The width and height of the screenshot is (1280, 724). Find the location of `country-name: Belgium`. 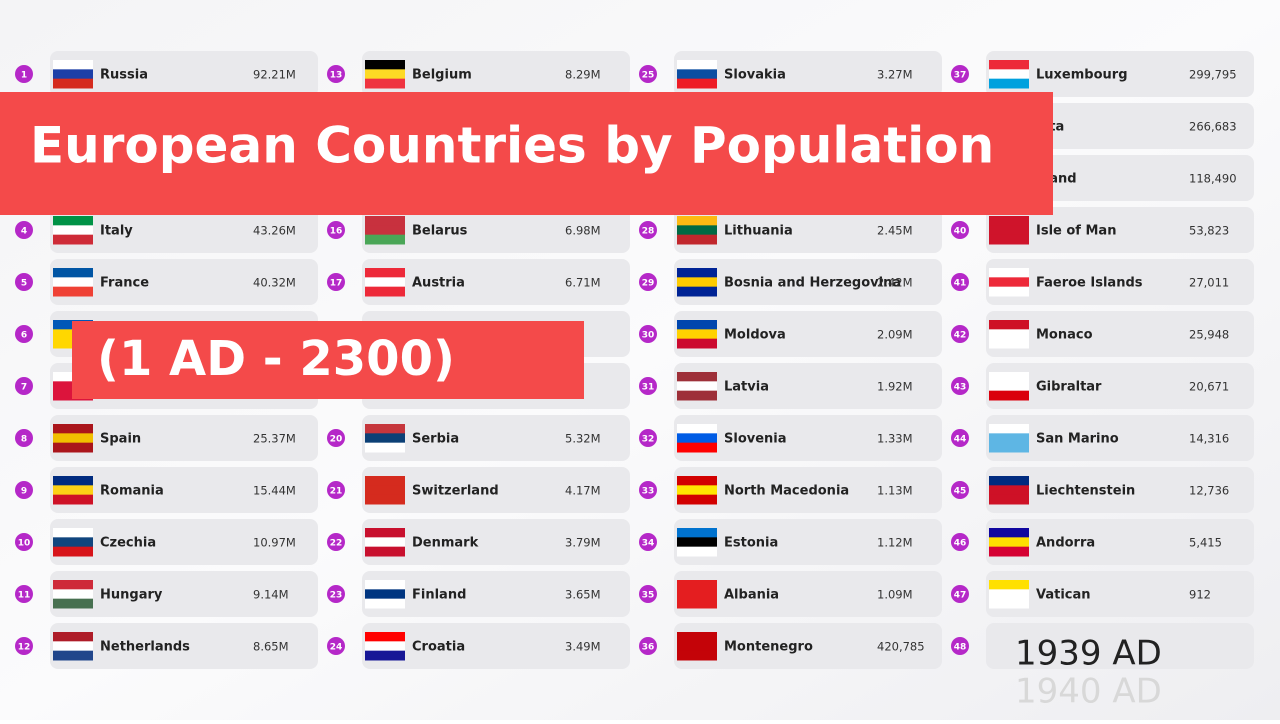

country-name: Belgium is located at coordinates (442, 75).